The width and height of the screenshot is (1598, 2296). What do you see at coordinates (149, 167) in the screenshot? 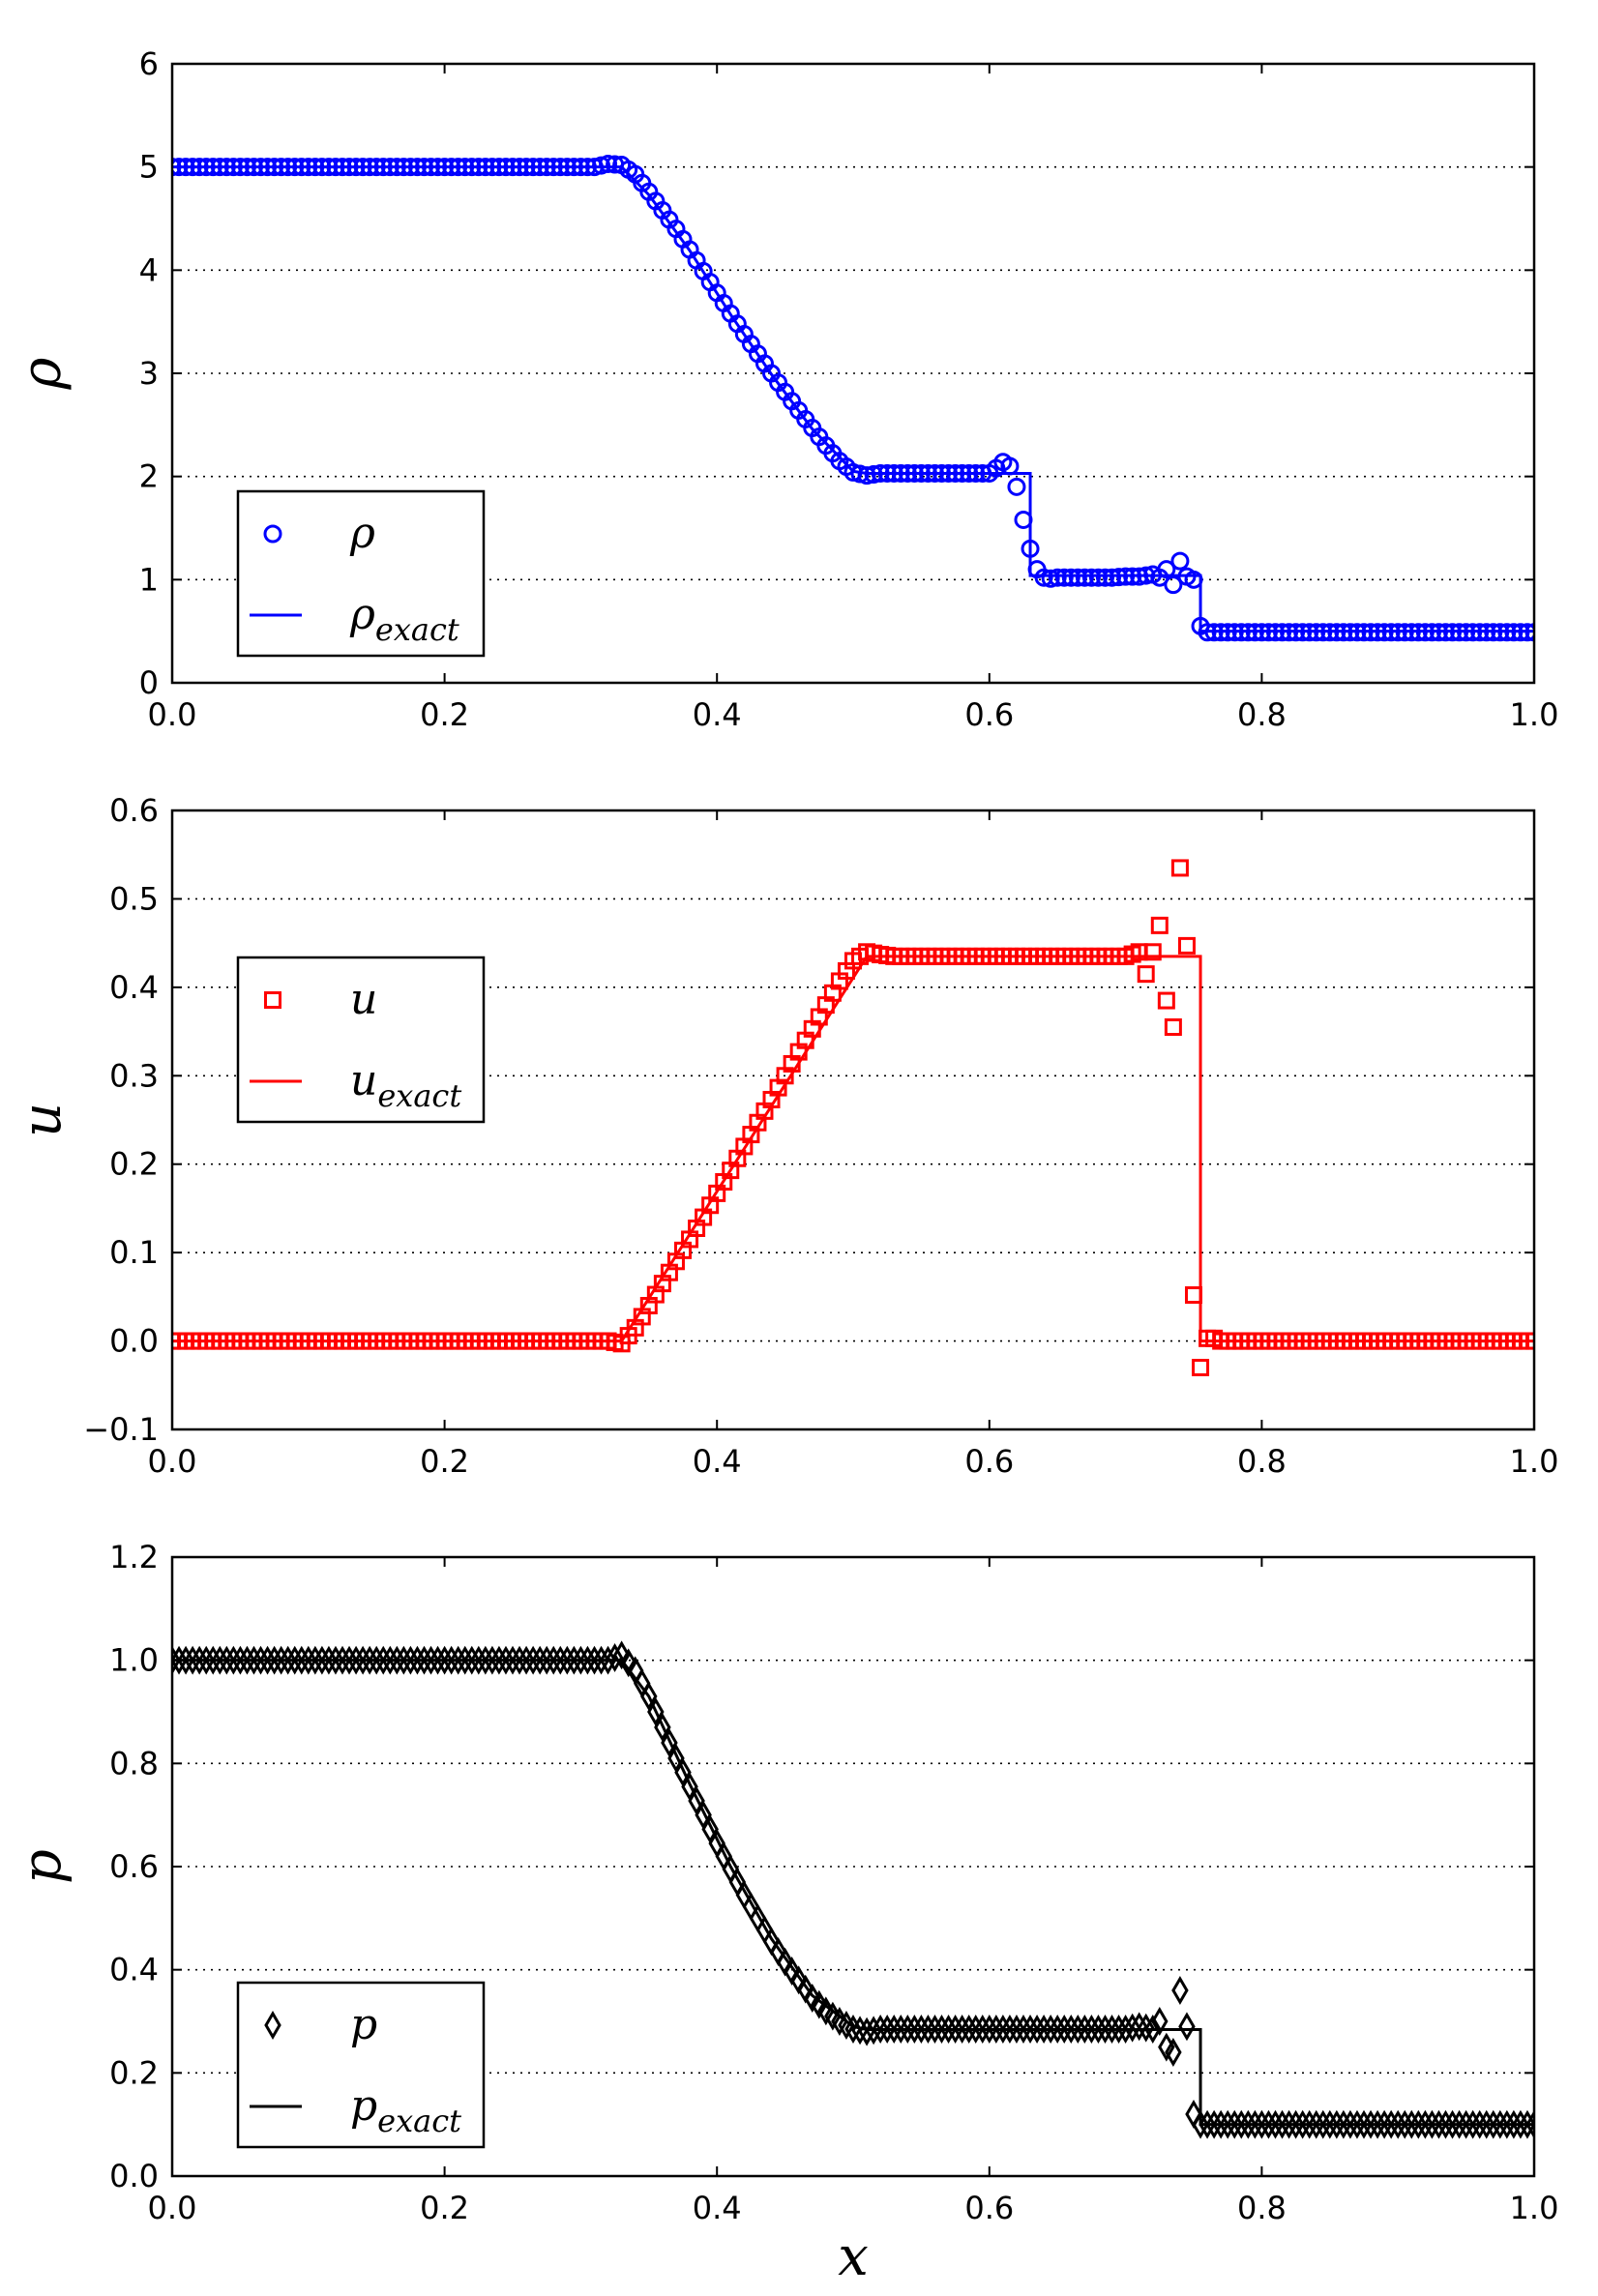
I see `y-tick-label: 5` at bounding box center [149, 167].